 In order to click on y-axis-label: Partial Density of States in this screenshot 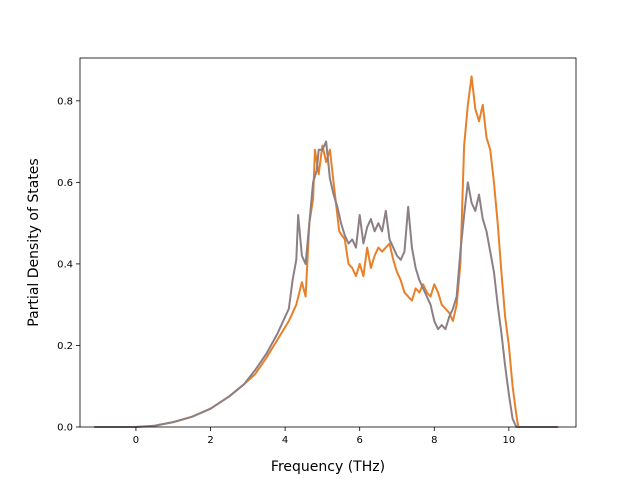, I will do `click(34, 242)`.